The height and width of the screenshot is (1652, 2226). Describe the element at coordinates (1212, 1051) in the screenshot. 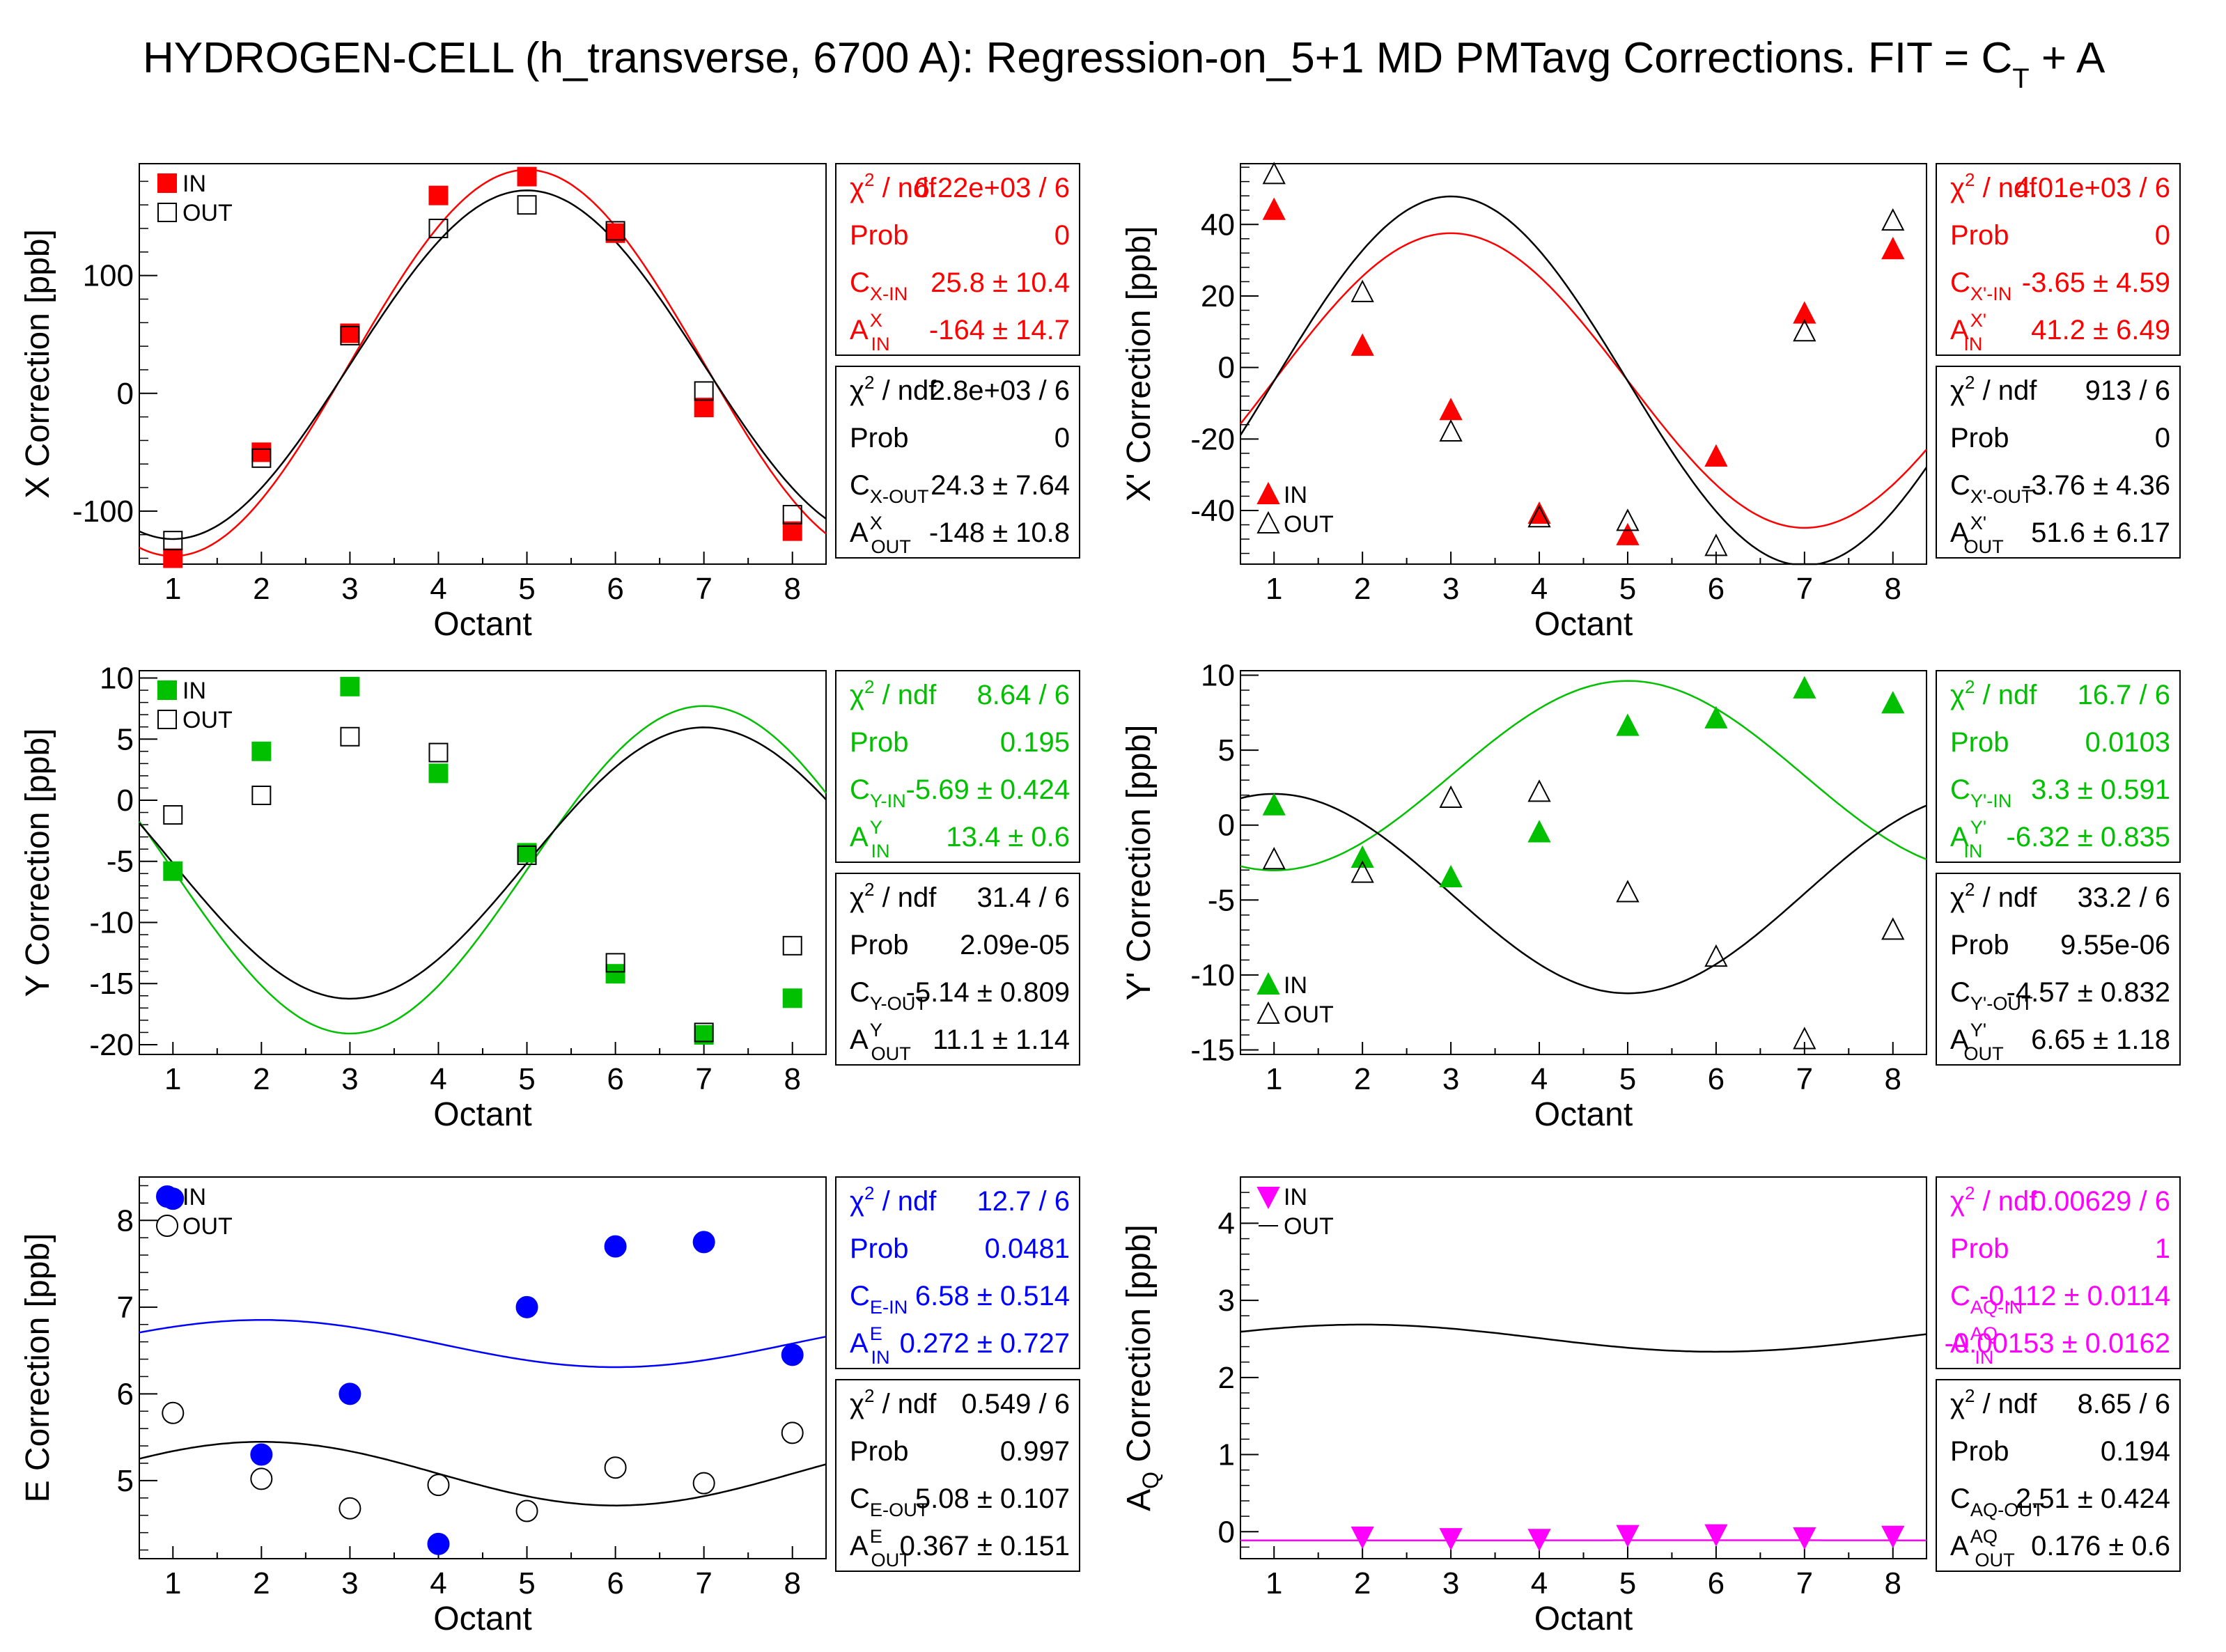

I see `y-tick-label: -15` at that location.